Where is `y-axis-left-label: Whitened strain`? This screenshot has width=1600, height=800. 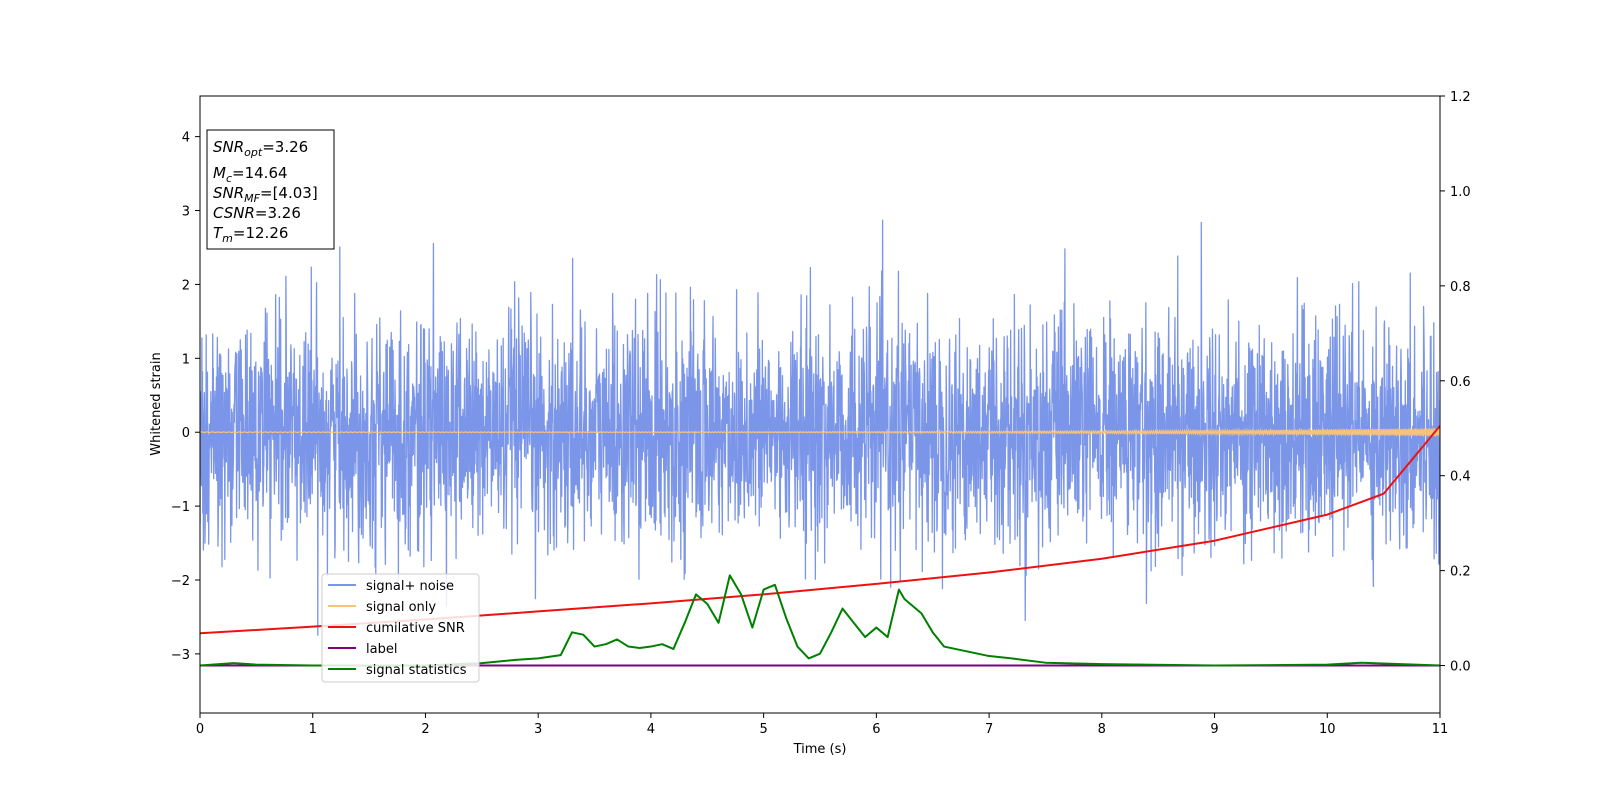
y-axis-left-label: Whitened strain is located at coordinates (156, 403).